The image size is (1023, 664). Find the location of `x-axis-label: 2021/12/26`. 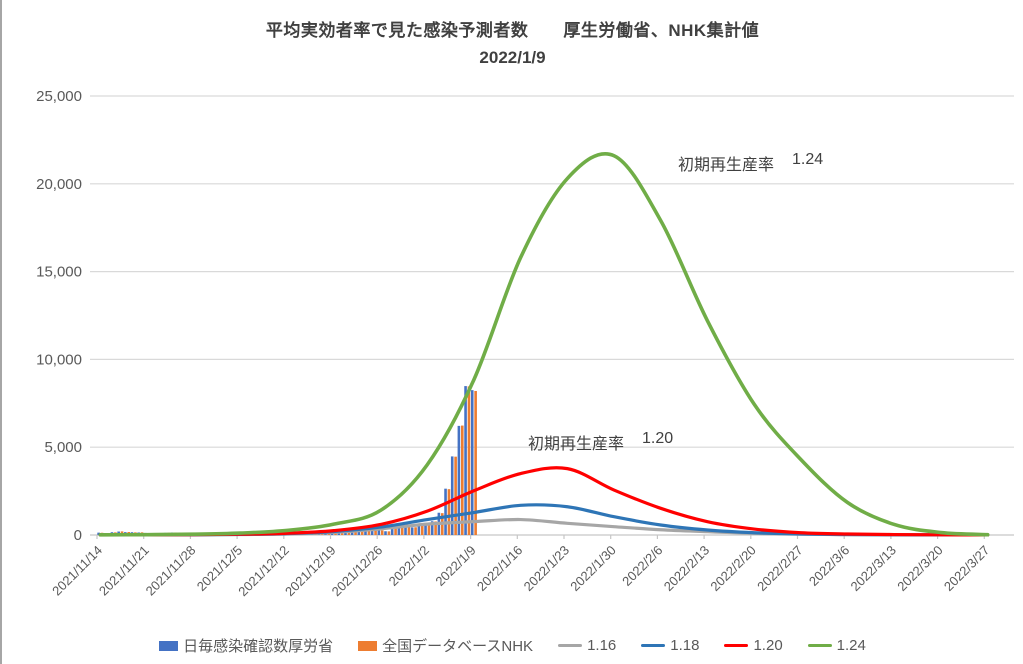

x-axis-label: 2021/12/26 is located at coordinates (357, 571).